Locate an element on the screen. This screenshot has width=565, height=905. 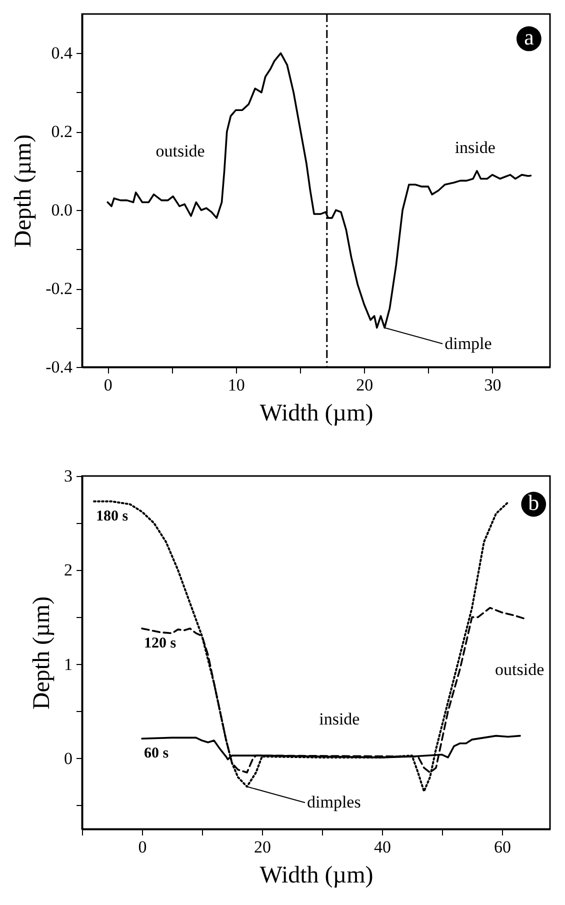
series-label: 60 s is located at coordinates (156, 754).